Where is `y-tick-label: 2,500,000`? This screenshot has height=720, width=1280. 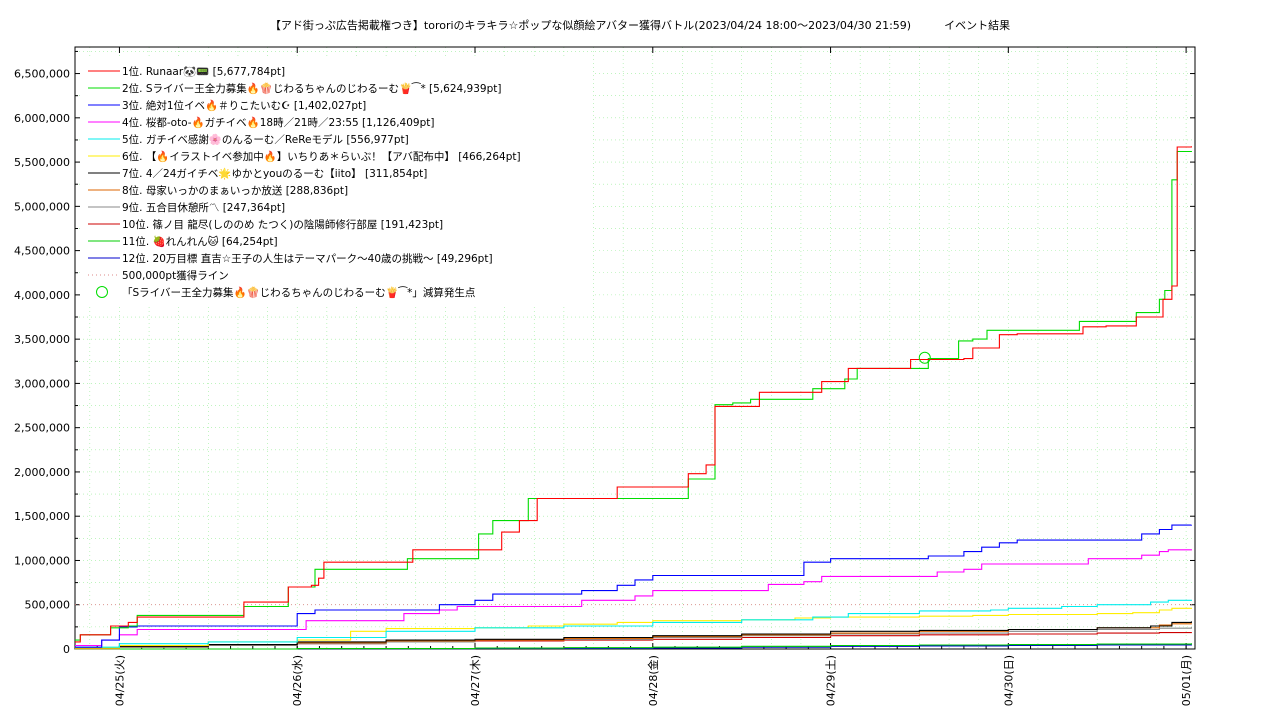 y-tick-label: 2,500,000 is located at coordinates (42, 428).